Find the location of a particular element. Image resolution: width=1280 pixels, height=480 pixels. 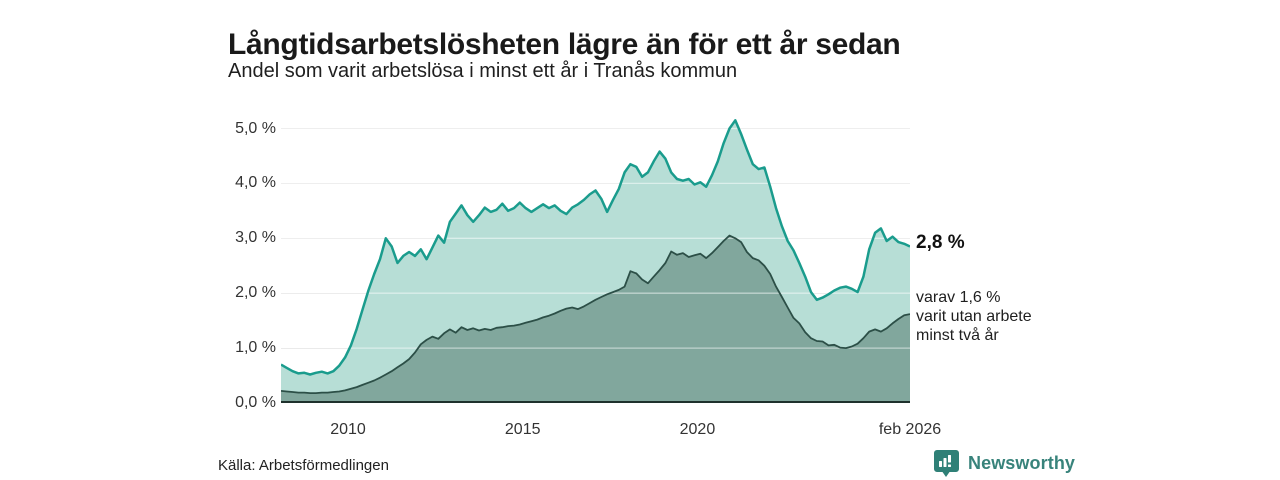

end-value-label: 2,8 % is located at coordinates (940, 242).